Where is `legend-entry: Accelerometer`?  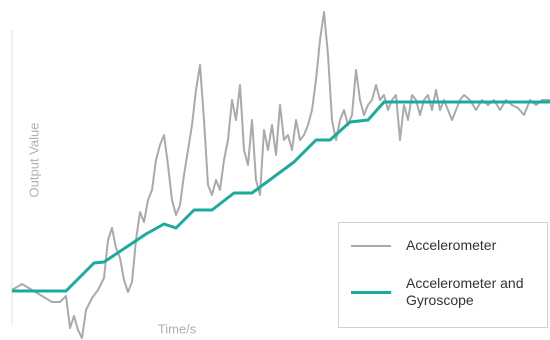 legend-entry: Accelerometer is located at coordinates (446, 245).